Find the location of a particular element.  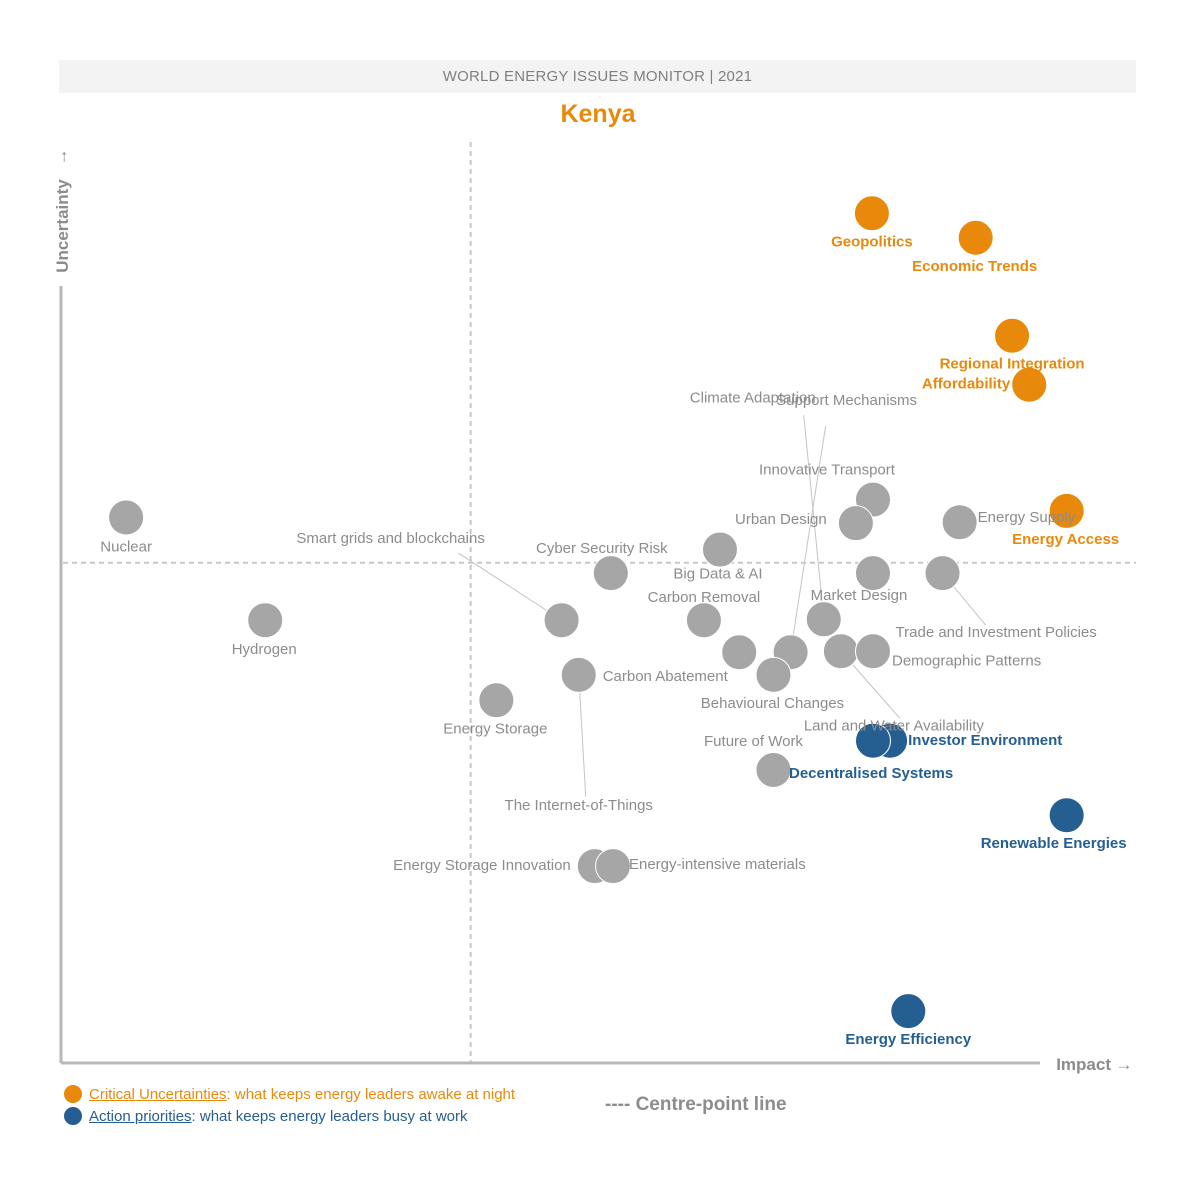

point-affordability is located at coordinates (1029, 384).